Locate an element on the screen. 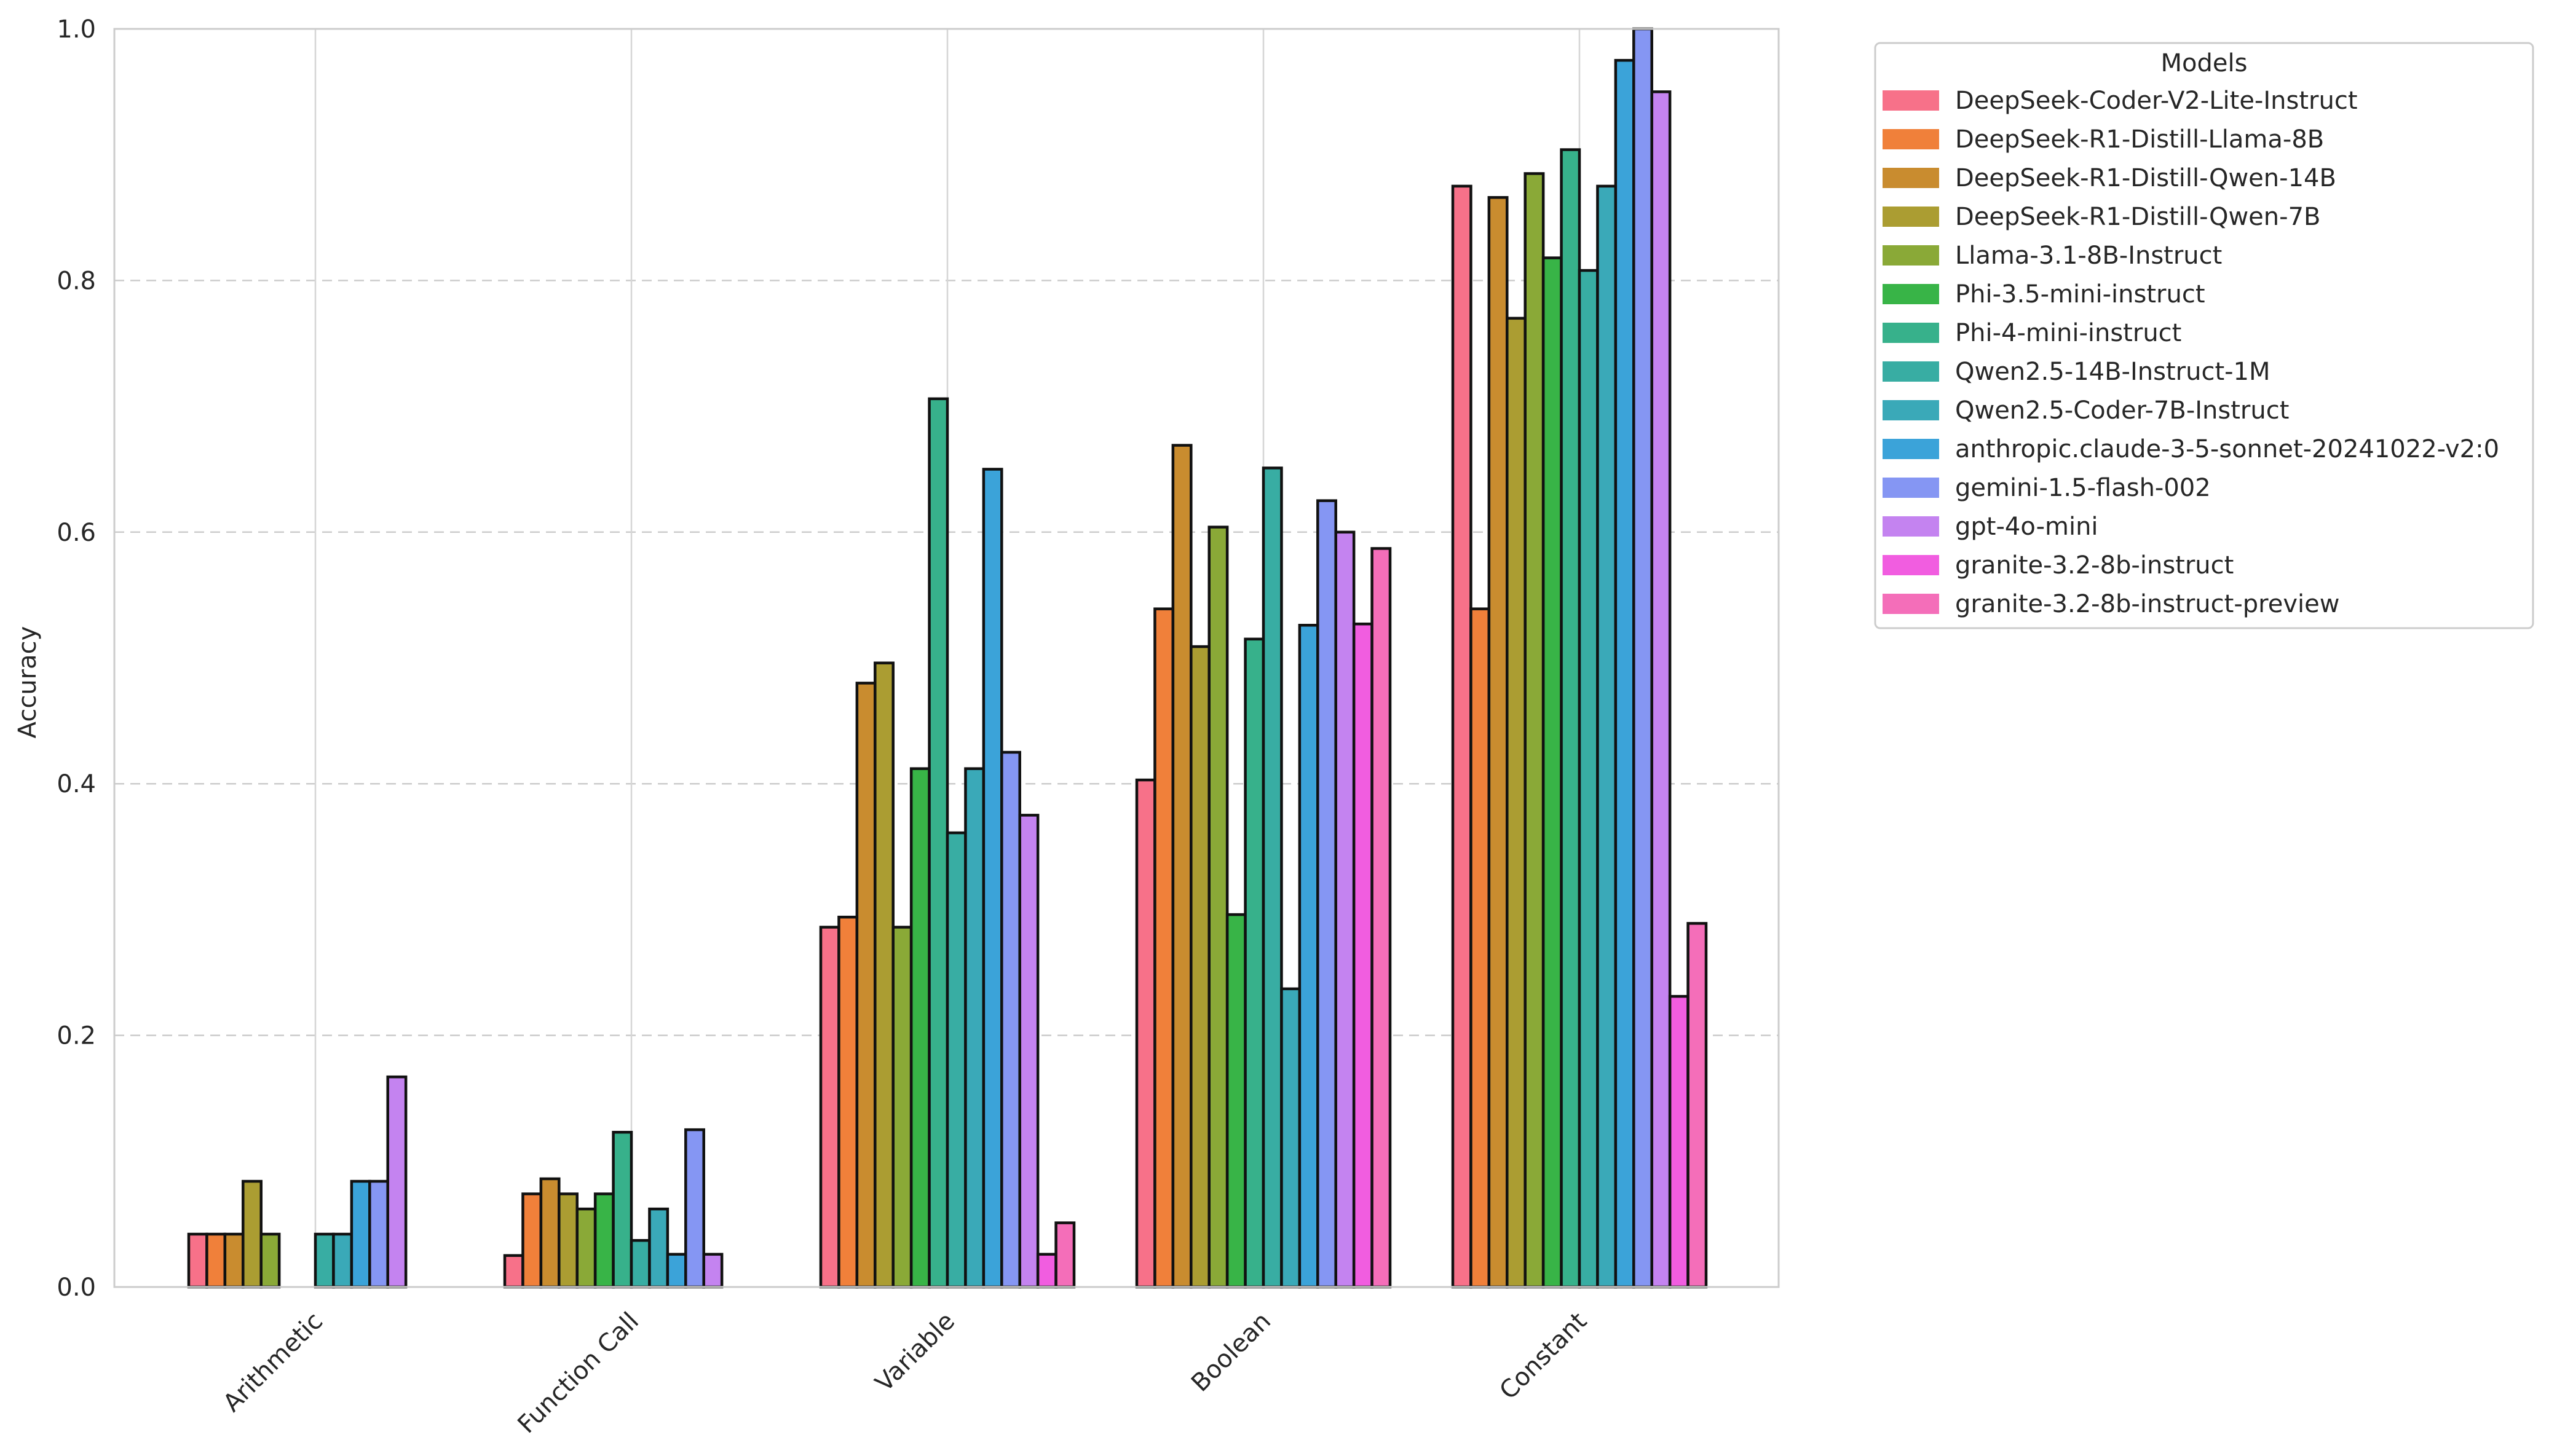 Image resolution: width=2549 pixels, height=1456 pixels. y-tick-label: 1.0 is located at coordinates (76, 29).